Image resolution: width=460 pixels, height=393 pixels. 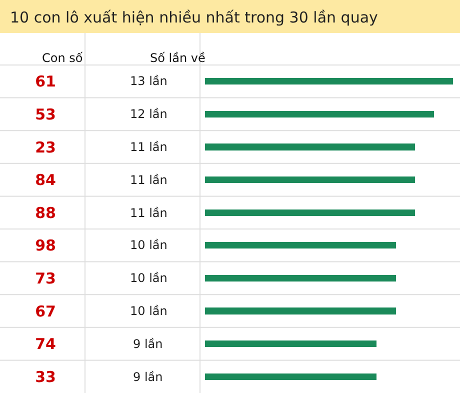 I want to click on y-tick-label: 84, so click(x=45, y=180).